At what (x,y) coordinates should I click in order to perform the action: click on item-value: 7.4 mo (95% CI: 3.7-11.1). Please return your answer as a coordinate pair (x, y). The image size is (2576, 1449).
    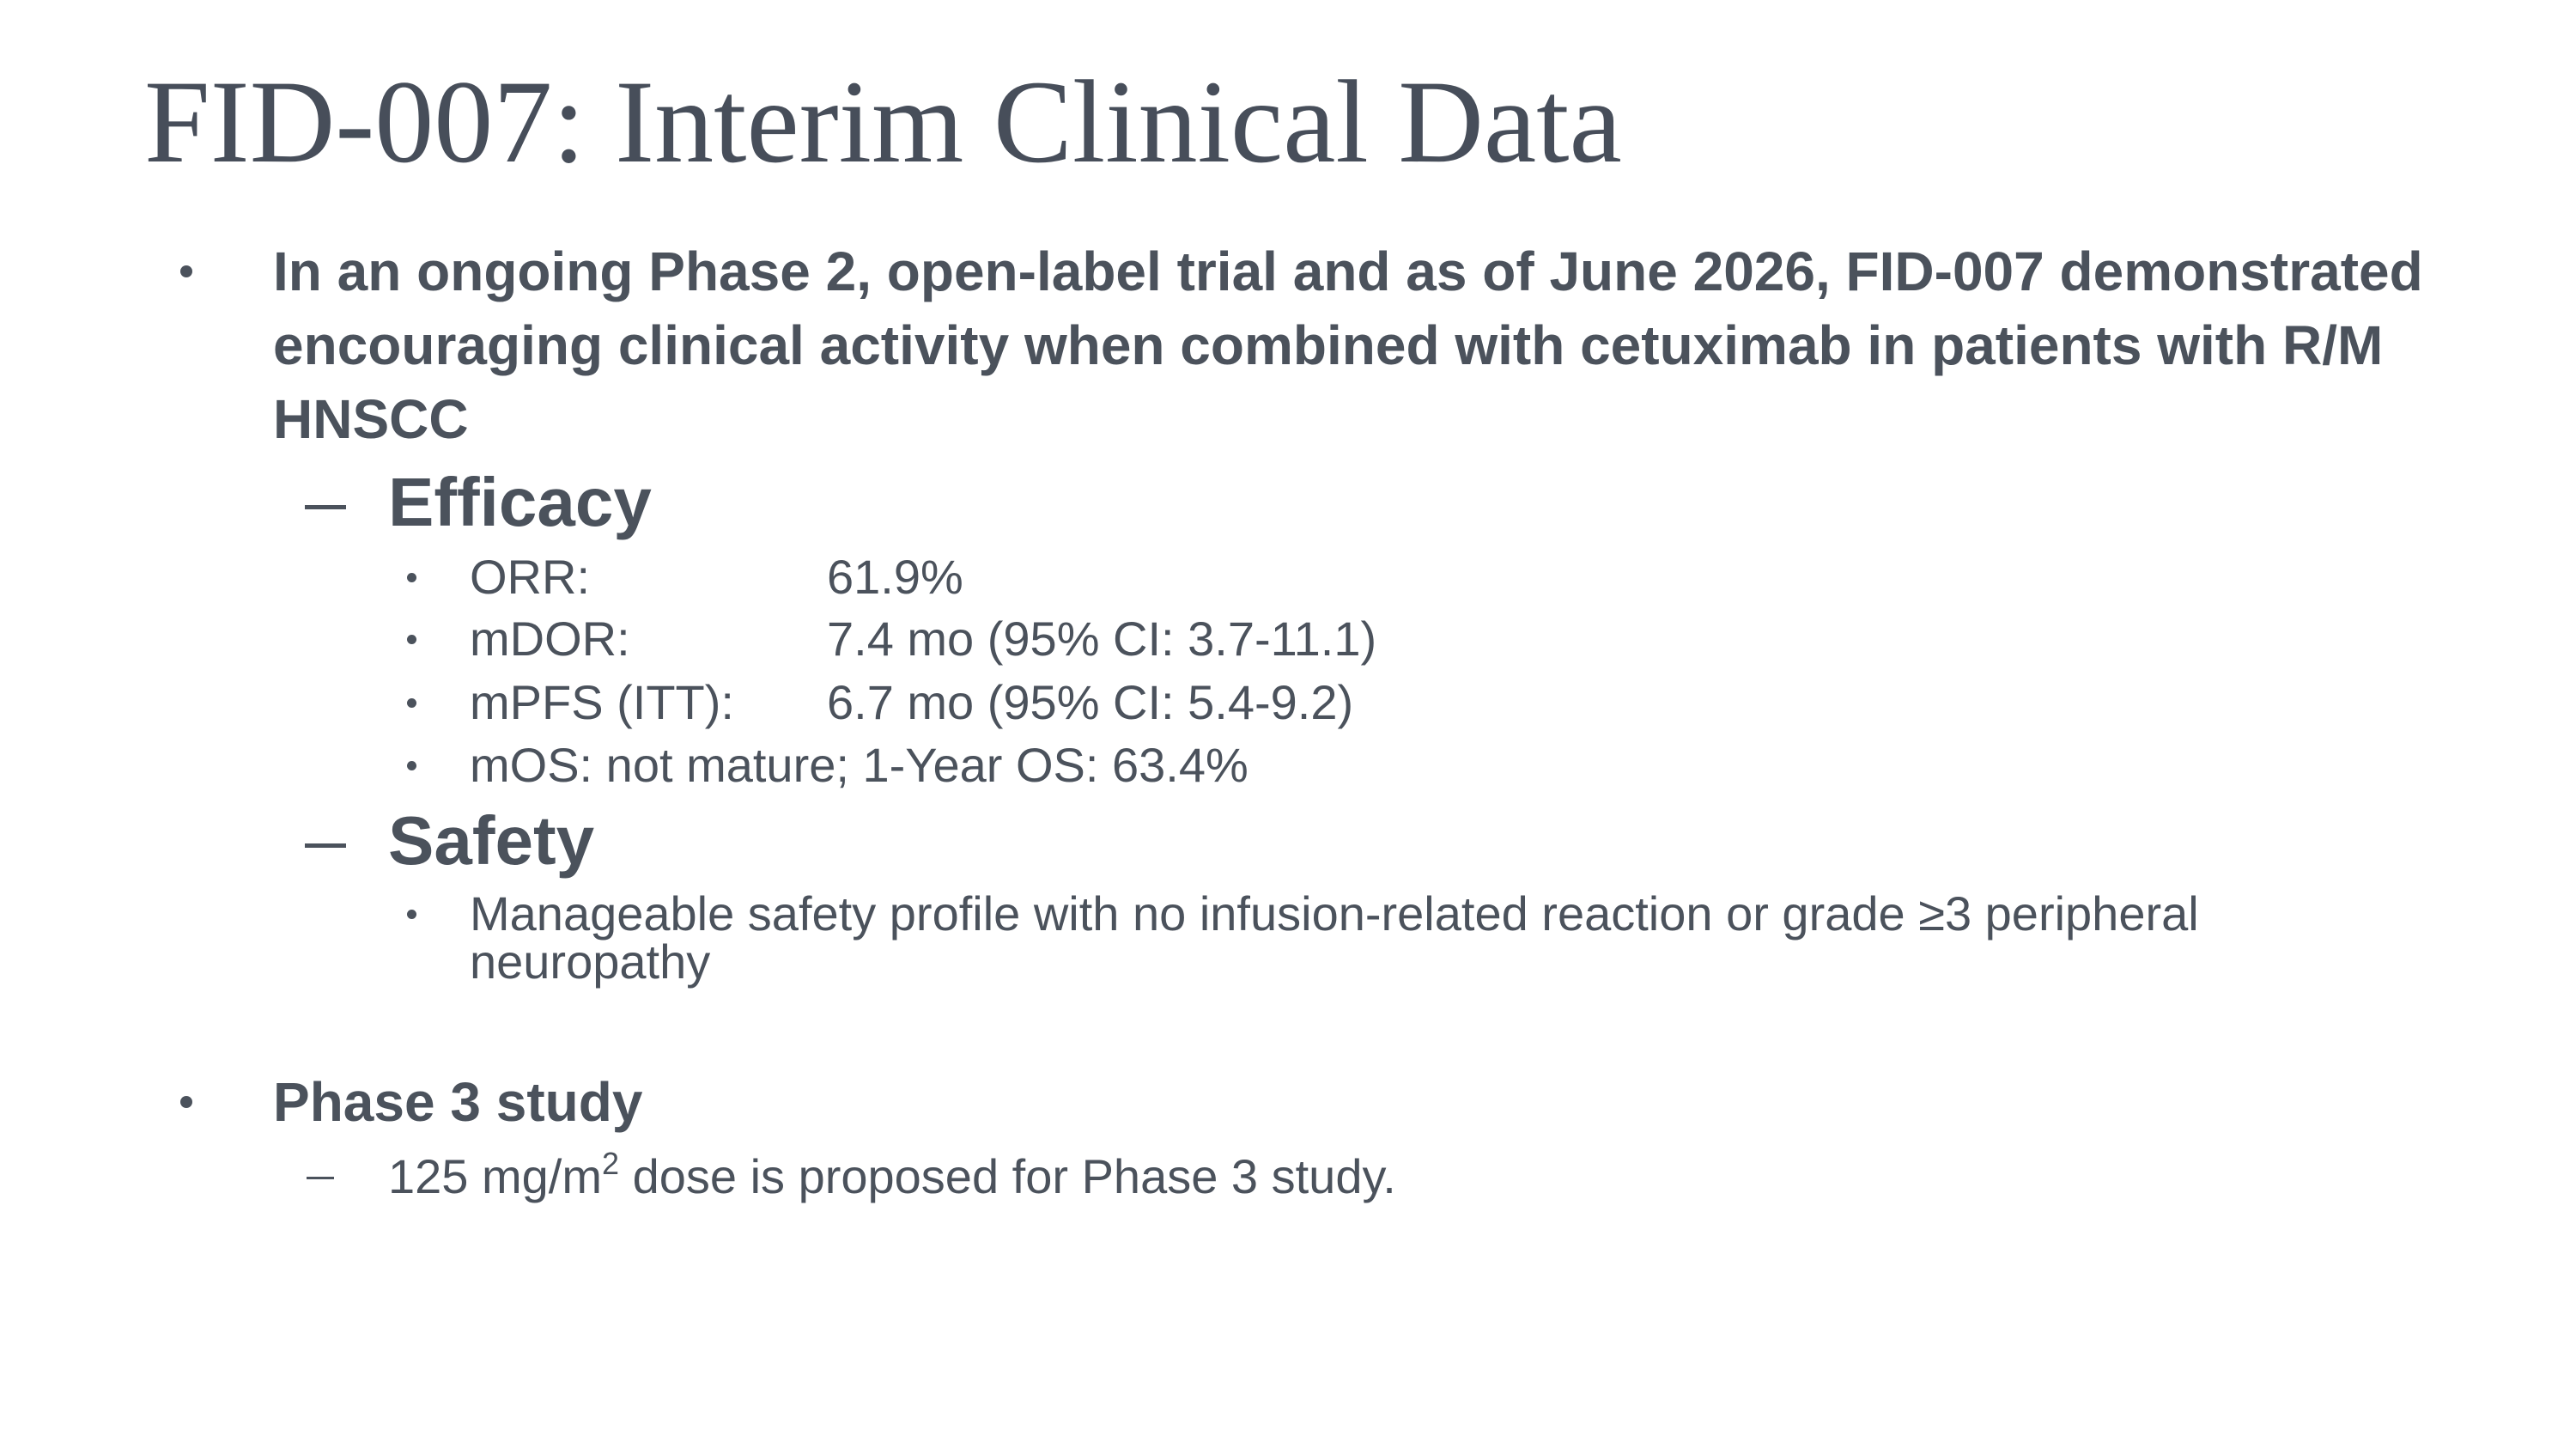
    Looking at the image, I should click on (1102, 639).